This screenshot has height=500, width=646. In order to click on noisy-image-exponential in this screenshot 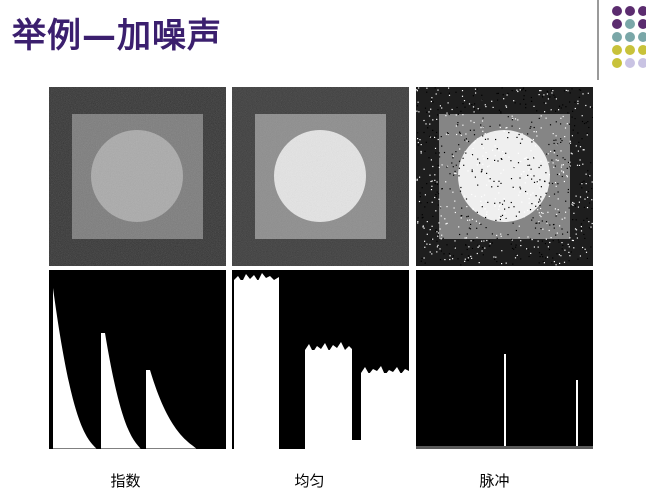, I will do `click(137, 176)`.